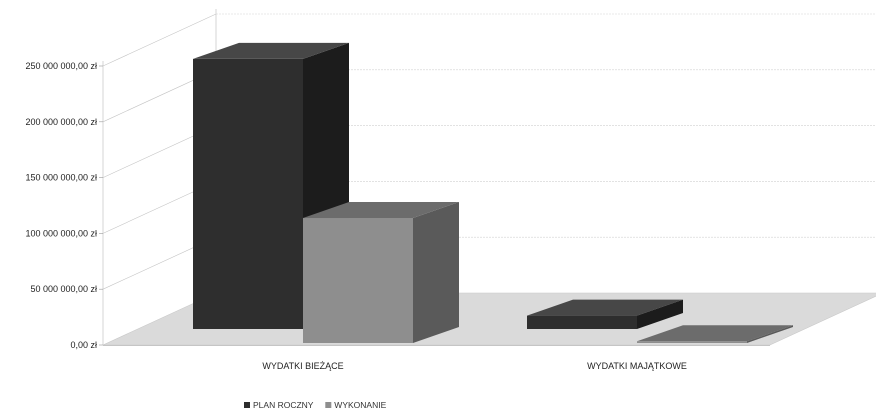  Describe the element at coordinates (474, 366) in the screenshot. I see `x-axis-categories: WYDATKI BIEŻĄCE WYDATKI MAJĄTKOWE` at that location.